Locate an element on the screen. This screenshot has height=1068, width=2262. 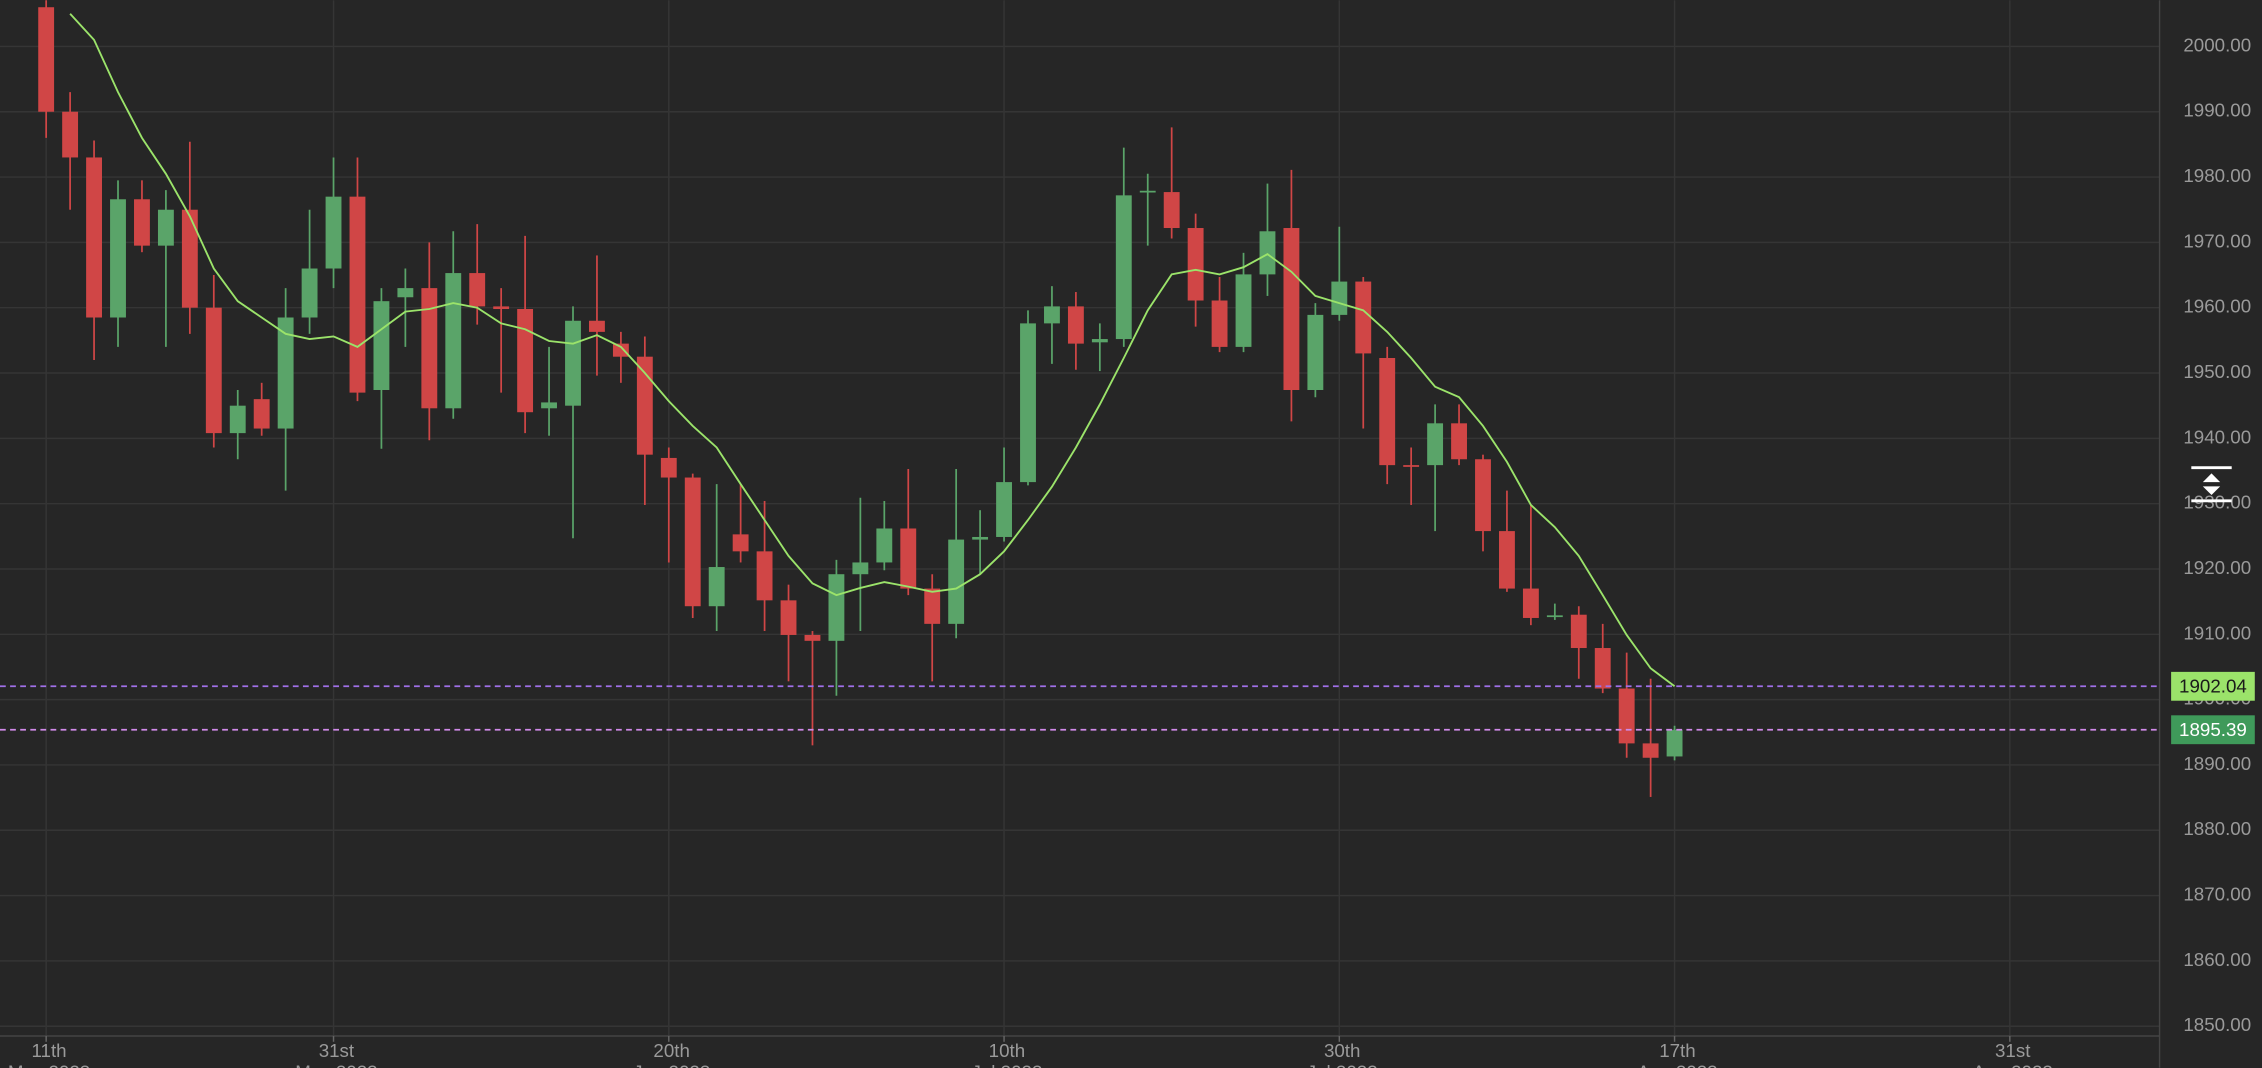
y-tick-label: 1910.00 is located at coordinates (2217, 632).